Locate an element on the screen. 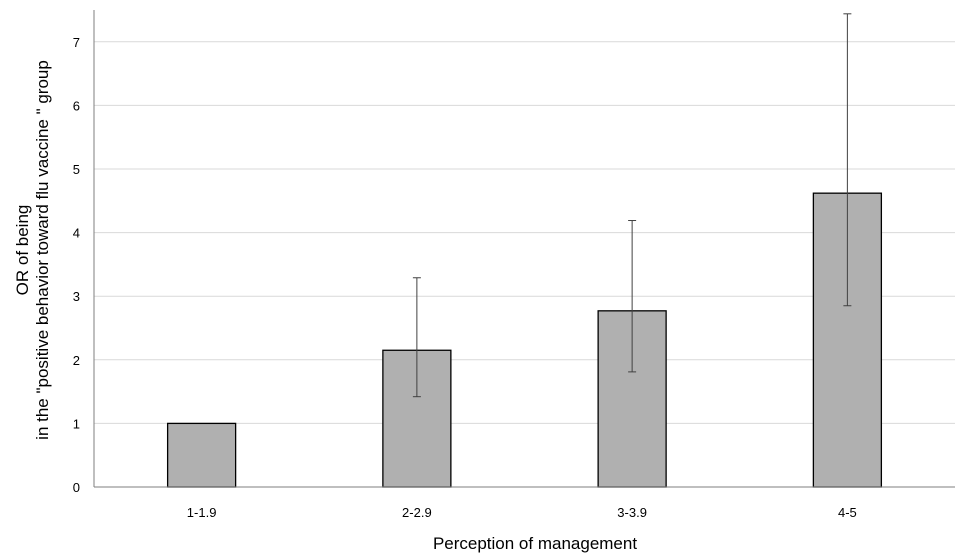  y-tick-label: 5 is located at coordinates (76, 169).